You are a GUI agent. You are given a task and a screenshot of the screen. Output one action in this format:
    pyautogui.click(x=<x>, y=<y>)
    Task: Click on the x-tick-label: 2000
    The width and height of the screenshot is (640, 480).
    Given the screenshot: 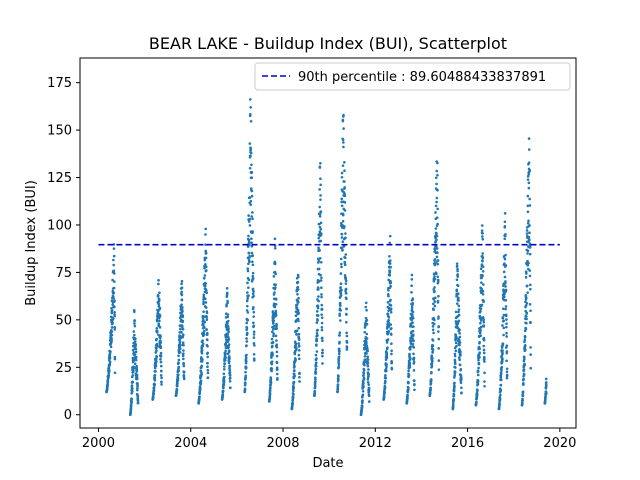 What is the action you would take?
    pyautogui.click(x=98, y=443)
    